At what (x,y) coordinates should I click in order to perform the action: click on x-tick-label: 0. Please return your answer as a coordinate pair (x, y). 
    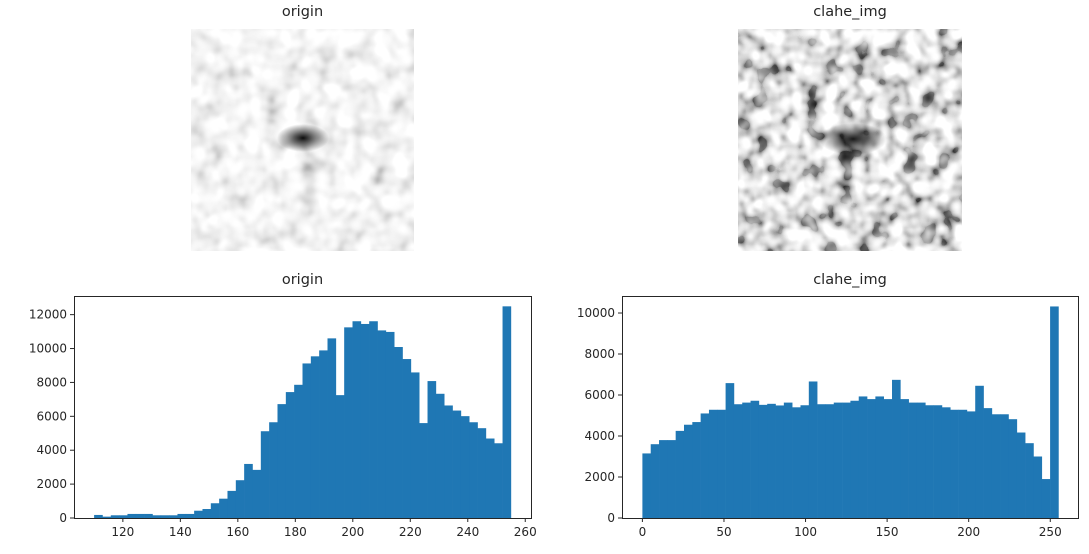
    Looking at the image, I should click on (643, 532).